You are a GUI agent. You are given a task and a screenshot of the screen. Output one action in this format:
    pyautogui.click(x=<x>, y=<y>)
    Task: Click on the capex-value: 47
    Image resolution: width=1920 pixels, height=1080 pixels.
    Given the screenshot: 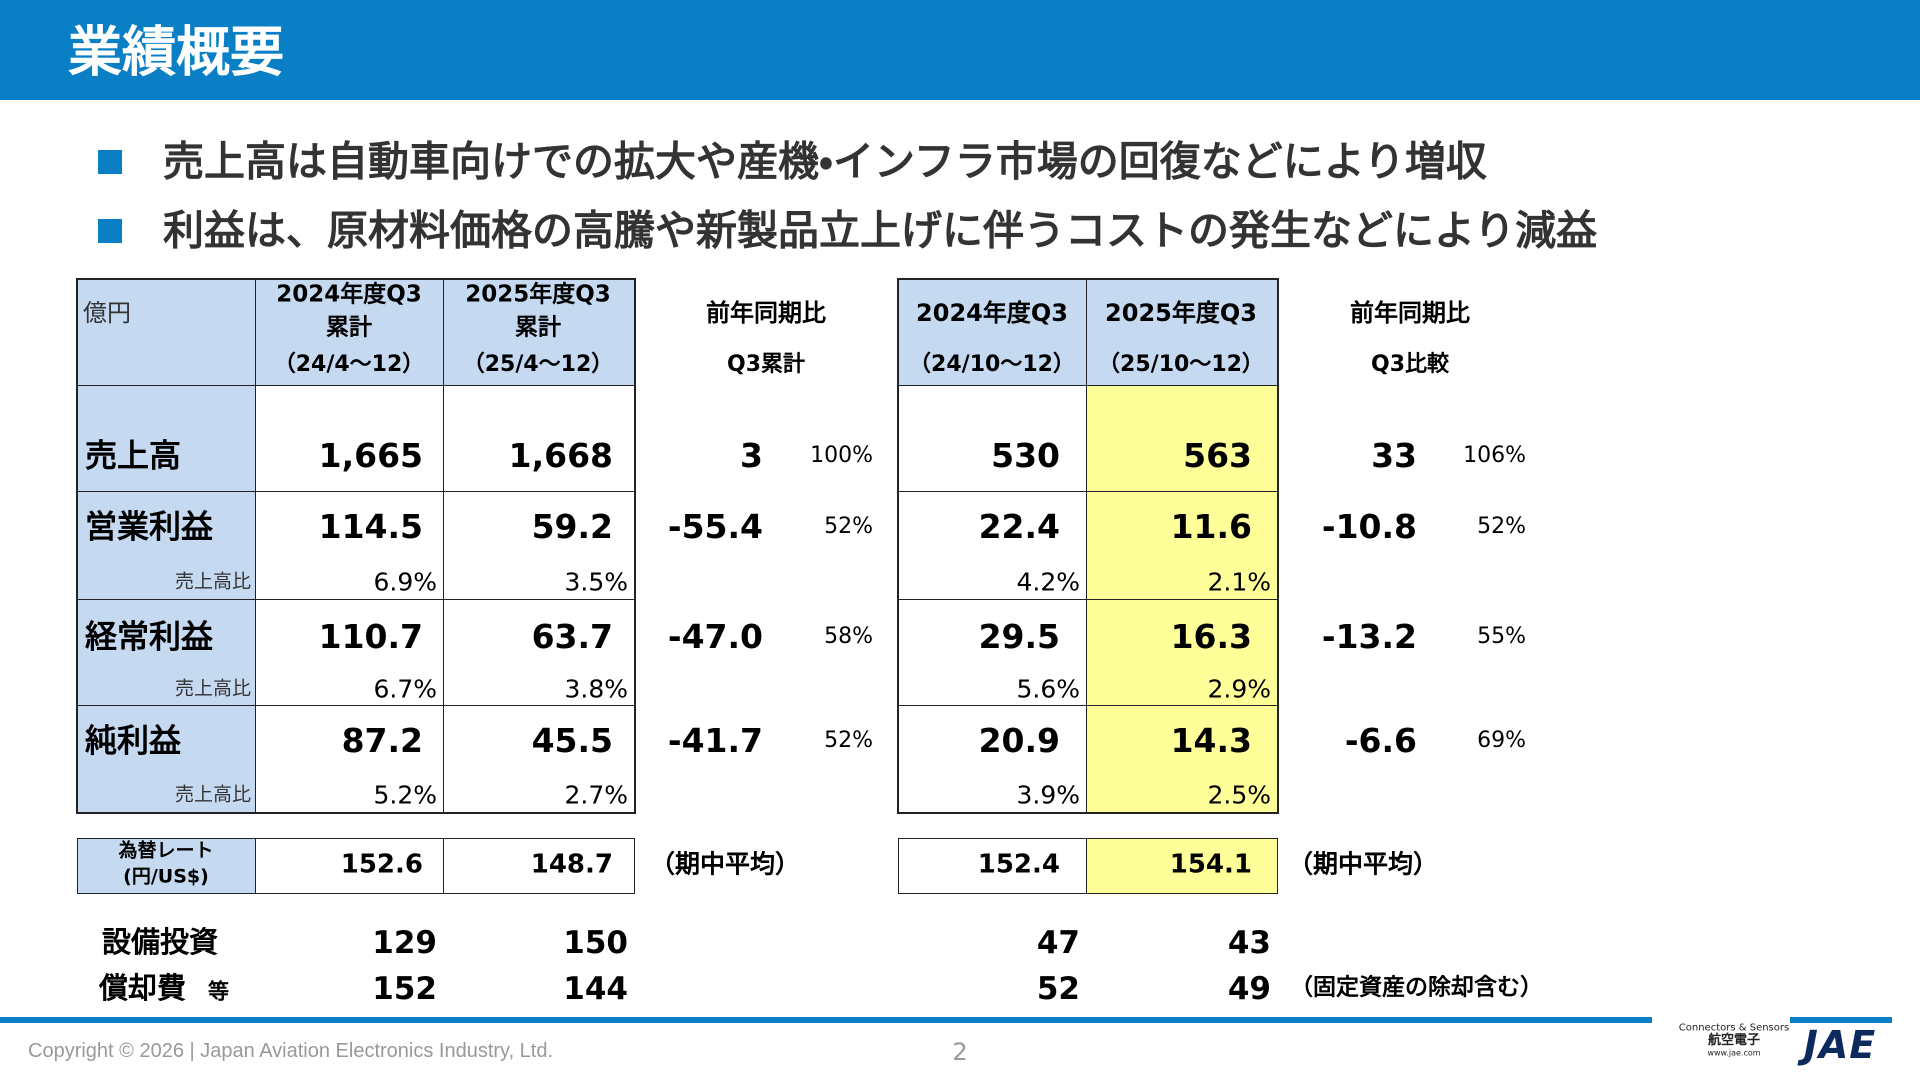 What is the action you would take?
    pyautogui.click(x=1058, y=942)
    